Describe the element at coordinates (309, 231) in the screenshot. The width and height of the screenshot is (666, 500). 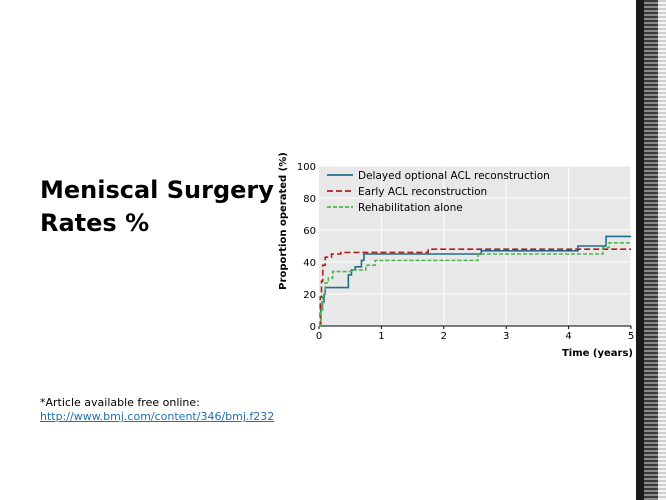
I see `y-tick-label: 60` at that location.